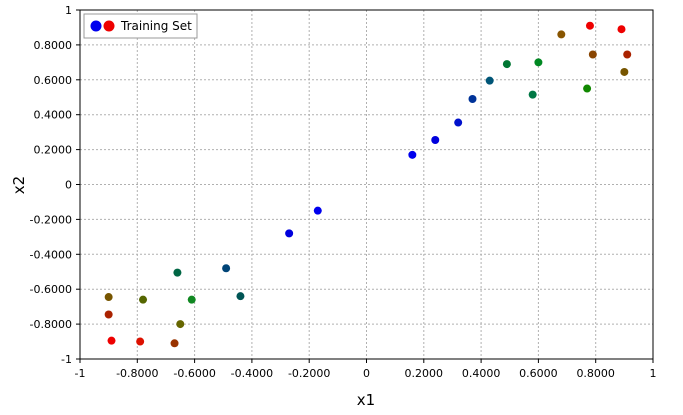 This screenshot has width=683, height=415. What do you see at coordinates (137, 373) in the screenshot?
I see `x-tick-label: -0.8000` at bounding box center [137, 373].